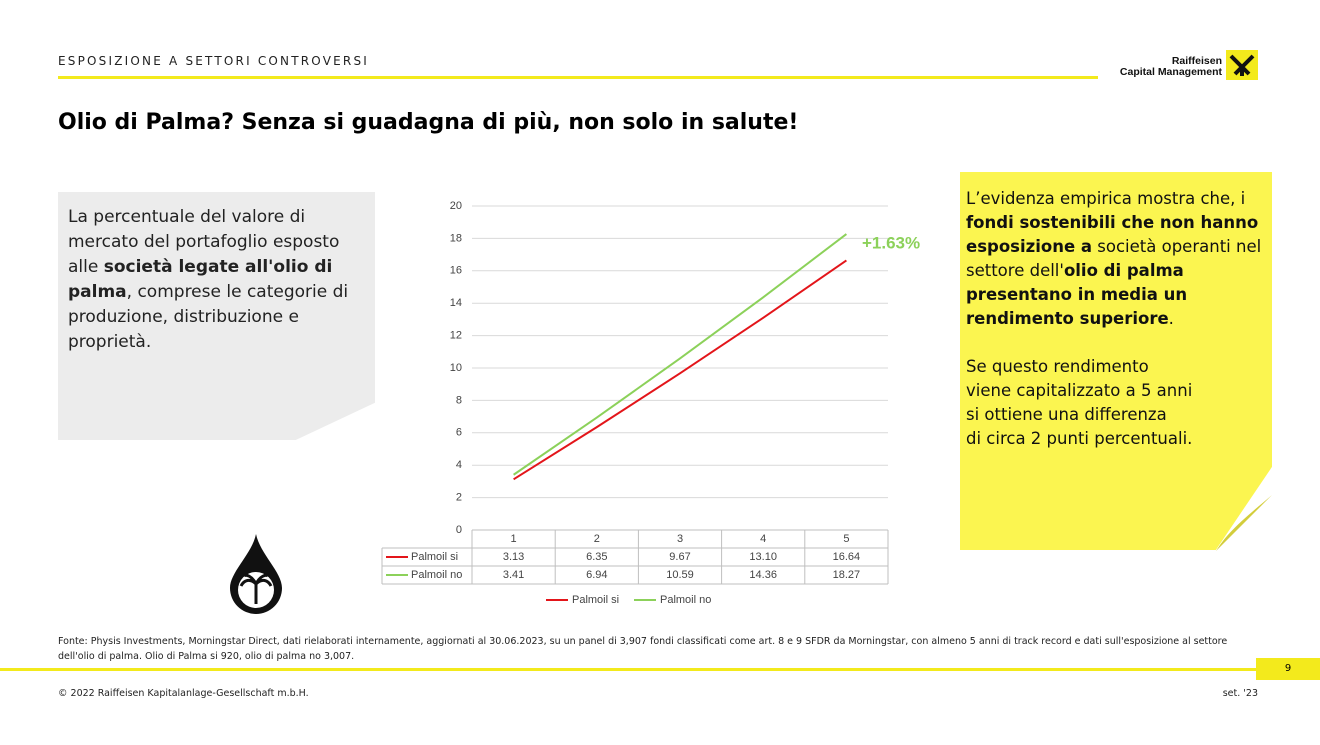  I want to click on y-tick-label: 18, so click(456, 238).